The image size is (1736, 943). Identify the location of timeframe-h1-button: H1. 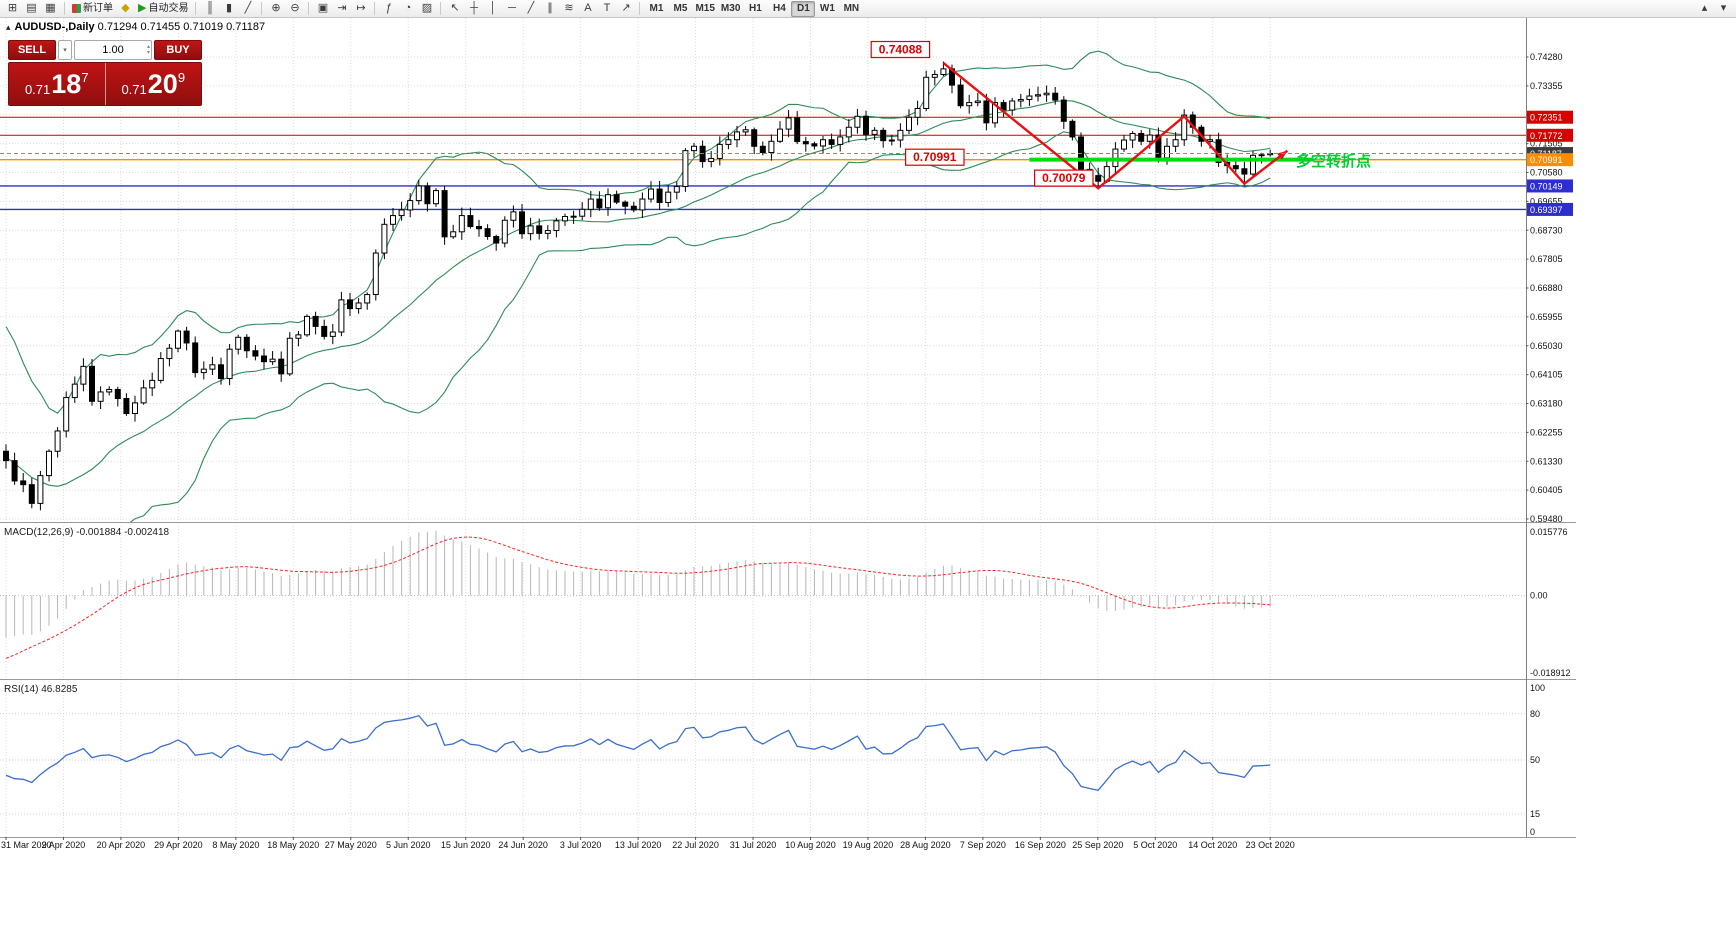
(755, 9).